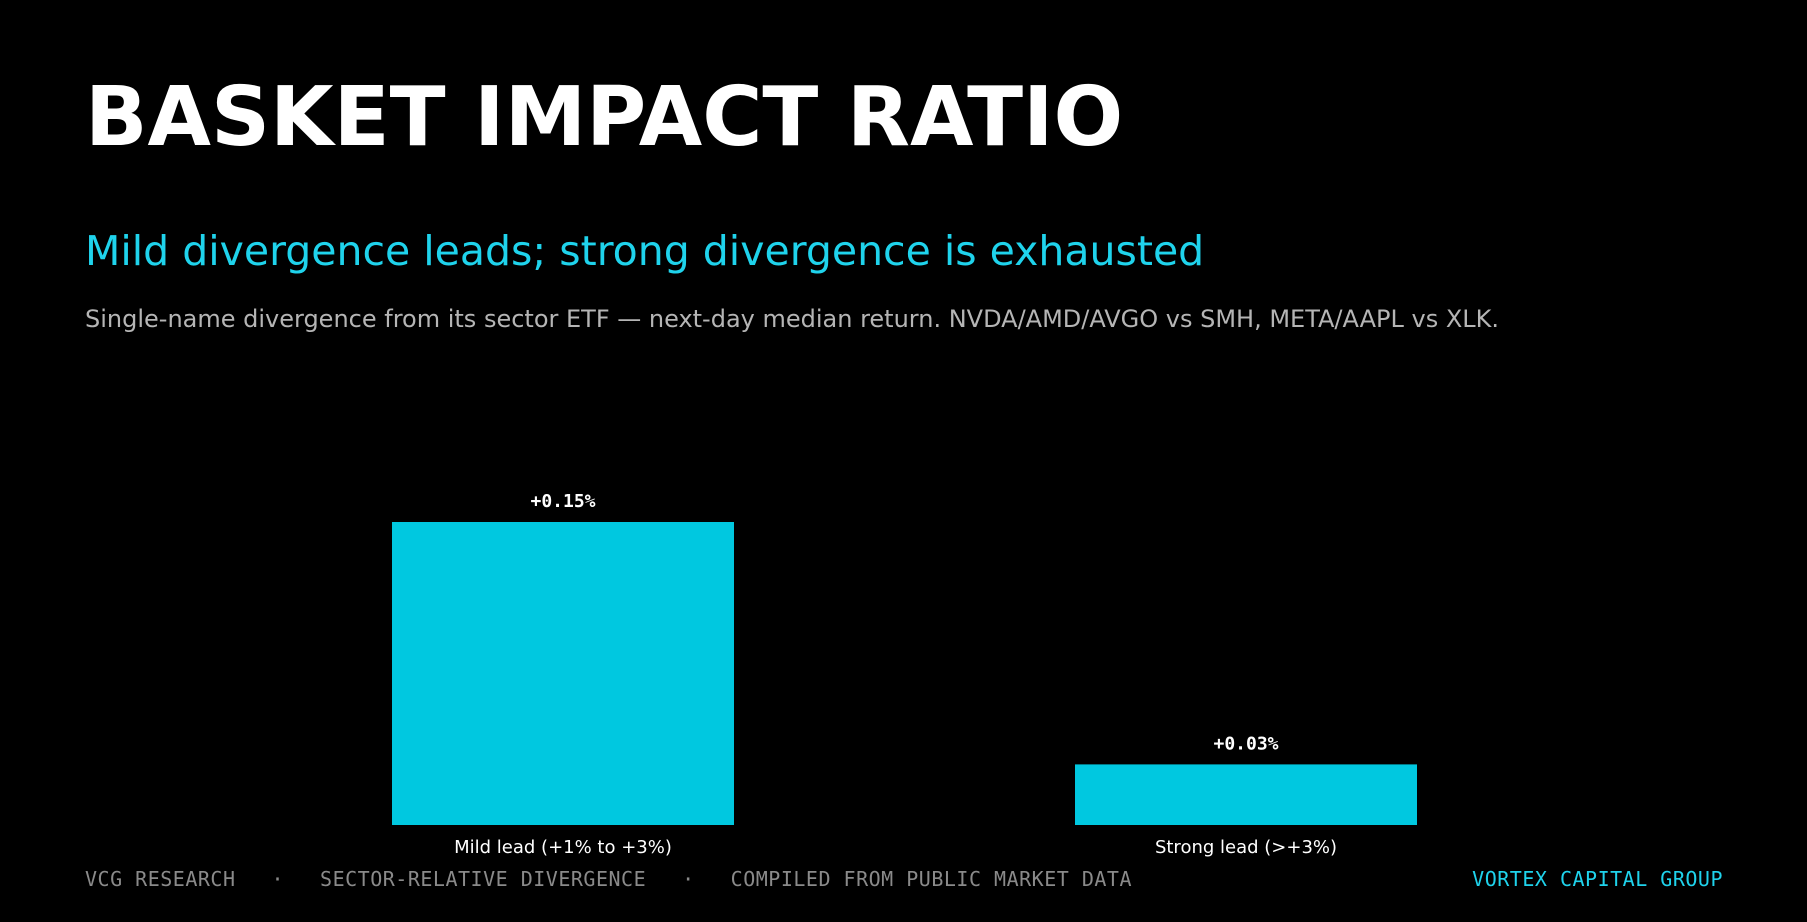 Image resolution: width=1807 pixels, height=922 pixels. What do you see at coordinates (1246, 847) in the screenshot?
I see `category-label: Strong lead (>+3%)` at bounding box center [1246, 847].